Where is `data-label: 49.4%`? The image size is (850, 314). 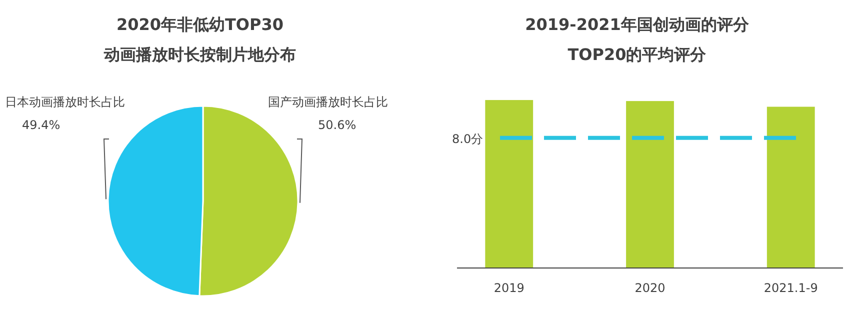 data-label: 49.4% is located at coordinates (41, 125).